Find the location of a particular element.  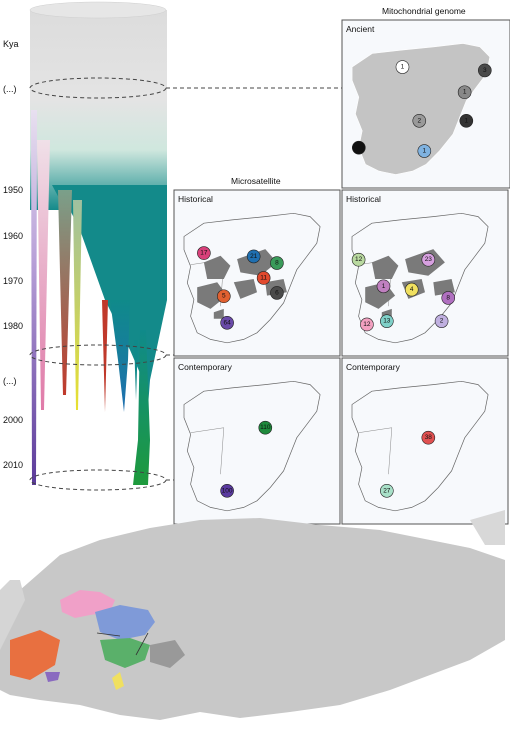

bottom-map-purple is located at coordinates (52, 677).